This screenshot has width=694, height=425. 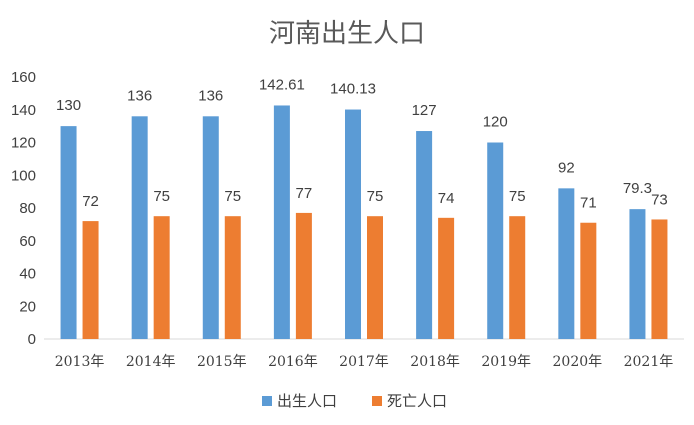 I want to click on y-tick-label: 80, so click(x=27, y=208).